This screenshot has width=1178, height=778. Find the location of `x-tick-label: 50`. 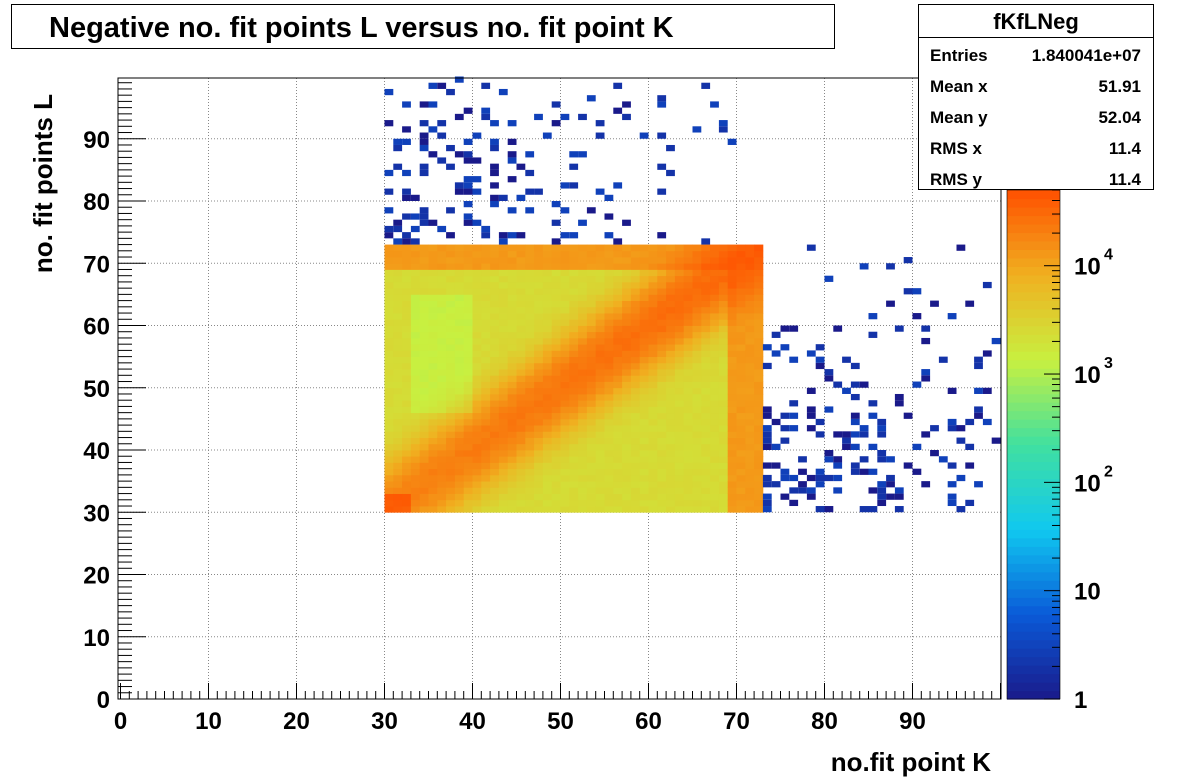

x-tick-label: 50 is located at coordinates (560, 721).